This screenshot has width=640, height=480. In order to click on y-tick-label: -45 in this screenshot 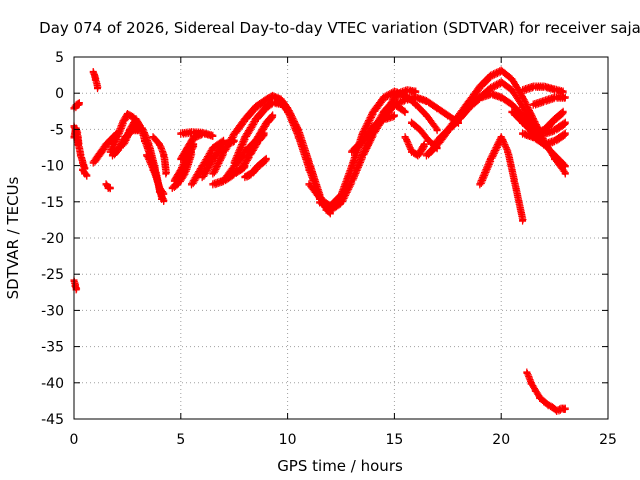, I will do `click(52, 420)`.